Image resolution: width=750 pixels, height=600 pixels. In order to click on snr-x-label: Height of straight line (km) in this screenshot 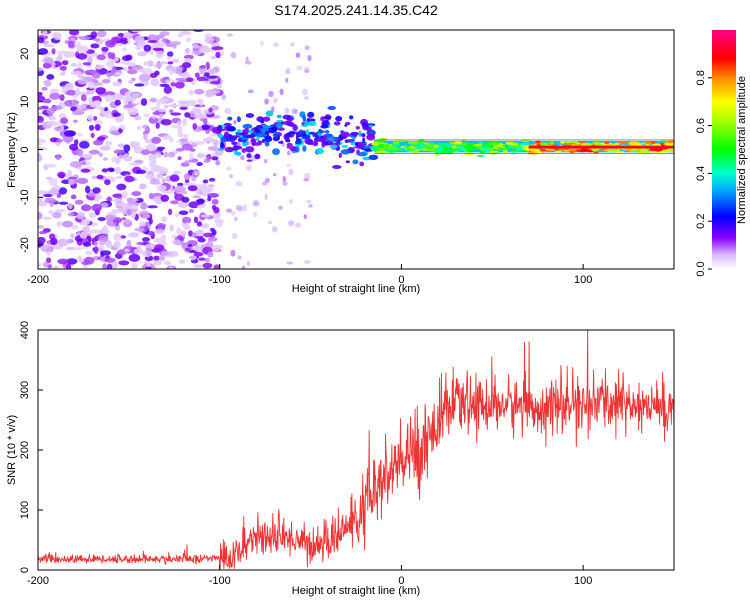, I will do `click(356, 591)`.